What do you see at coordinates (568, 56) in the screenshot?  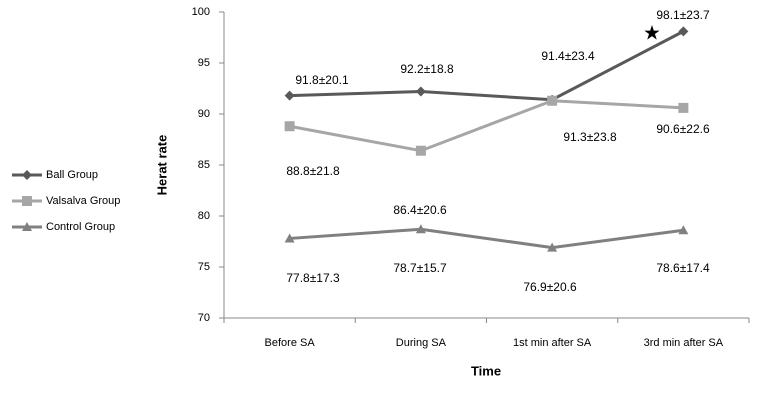 I see `data-label: 91.4±23.4` at bounding box center [568, 56].